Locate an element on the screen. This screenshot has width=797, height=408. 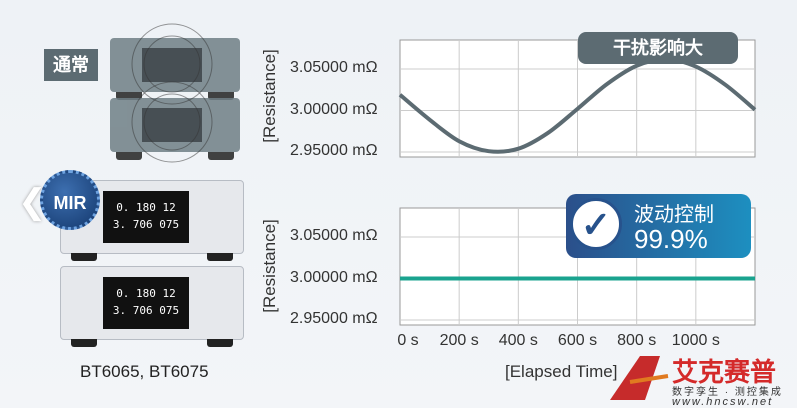
watermark-brand: 艾克赛普 is located at coordinates (724, 372).